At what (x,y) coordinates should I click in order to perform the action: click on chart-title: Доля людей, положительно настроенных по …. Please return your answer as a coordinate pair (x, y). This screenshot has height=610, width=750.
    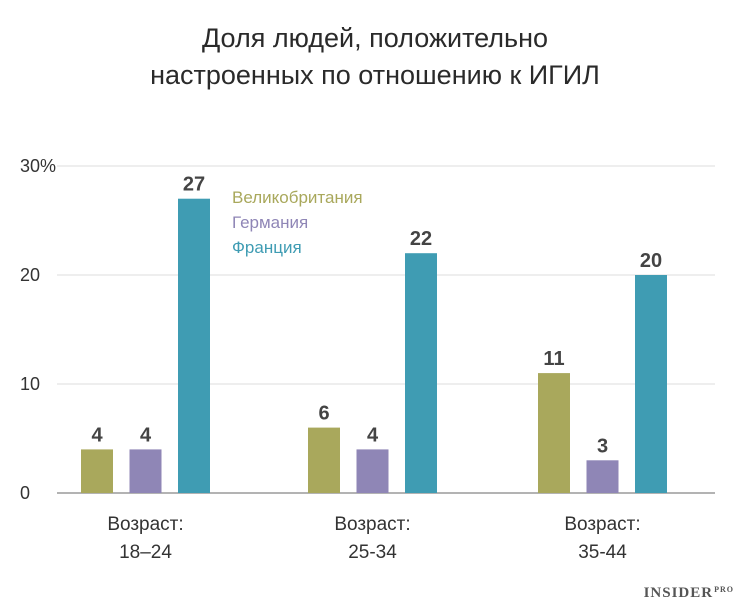
    Looking at the image, I should click on (375, 57).